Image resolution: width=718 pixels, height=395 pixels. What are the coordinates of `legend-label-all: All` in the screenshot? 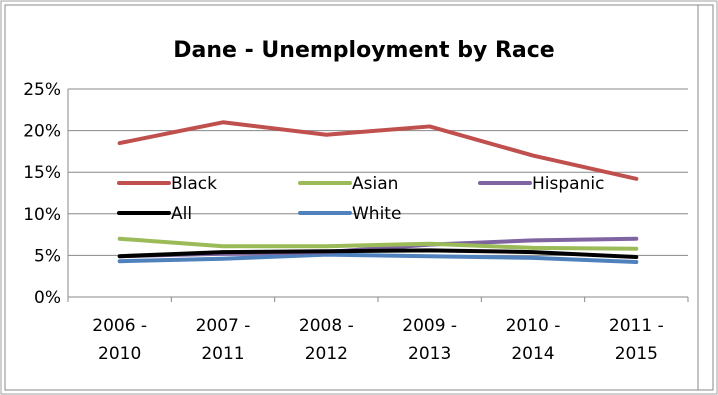 It's located at (181, 214).